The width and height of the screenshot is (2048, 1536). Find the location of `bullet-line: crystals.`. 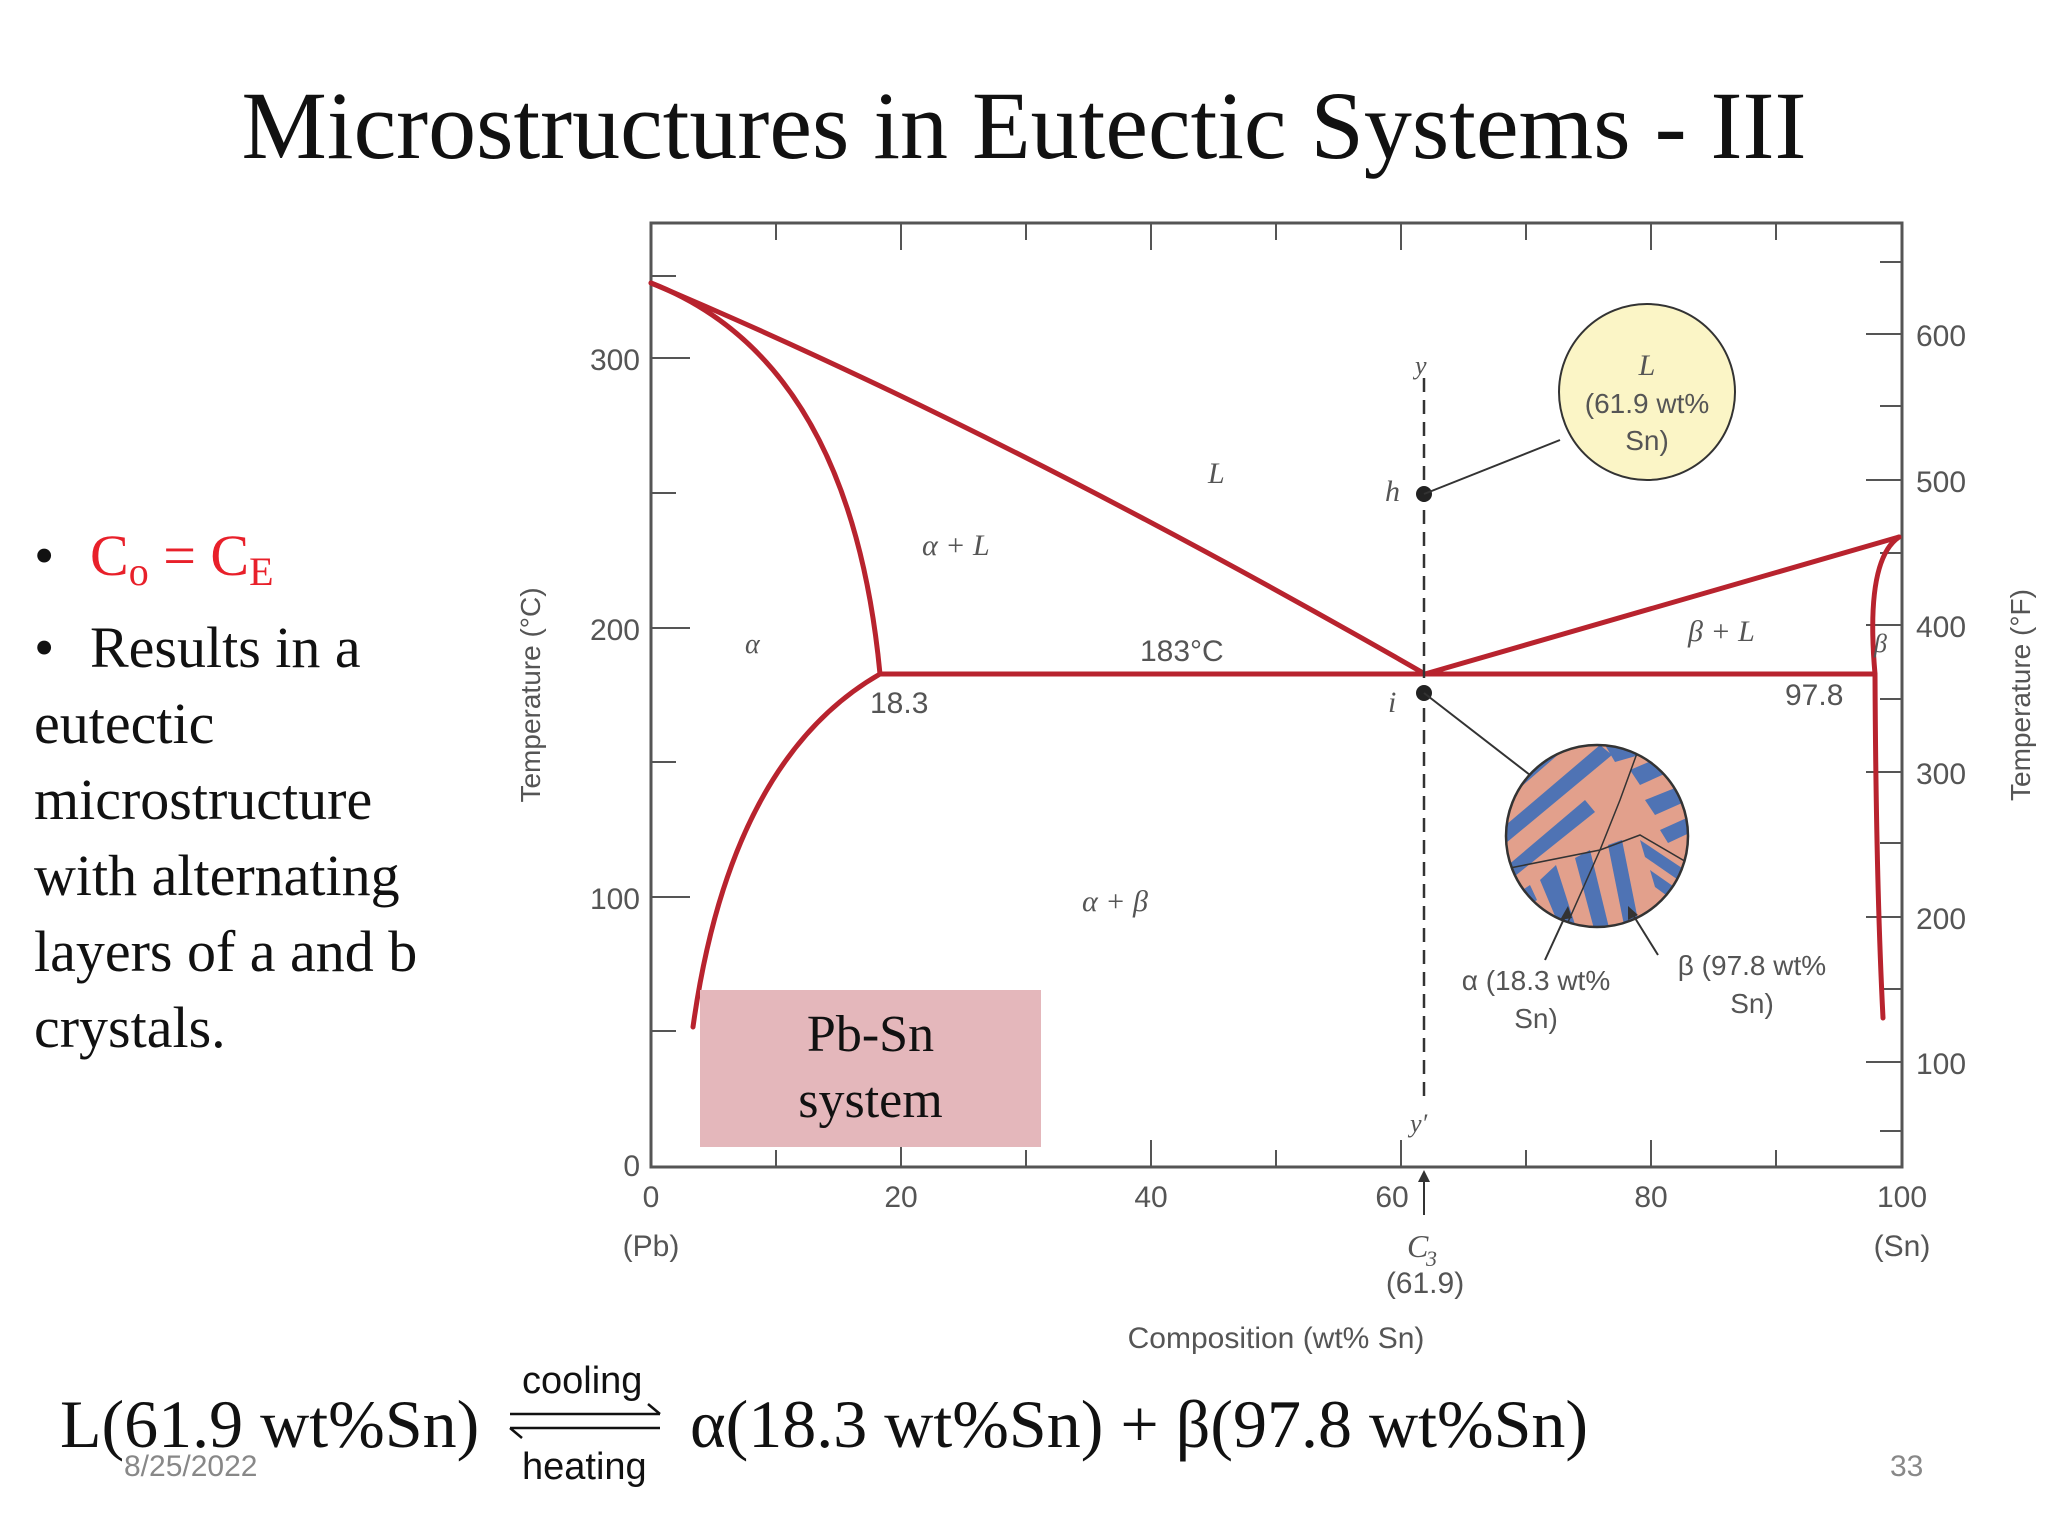

bullet-line: crystals. is located at coordinates (130, 1027).